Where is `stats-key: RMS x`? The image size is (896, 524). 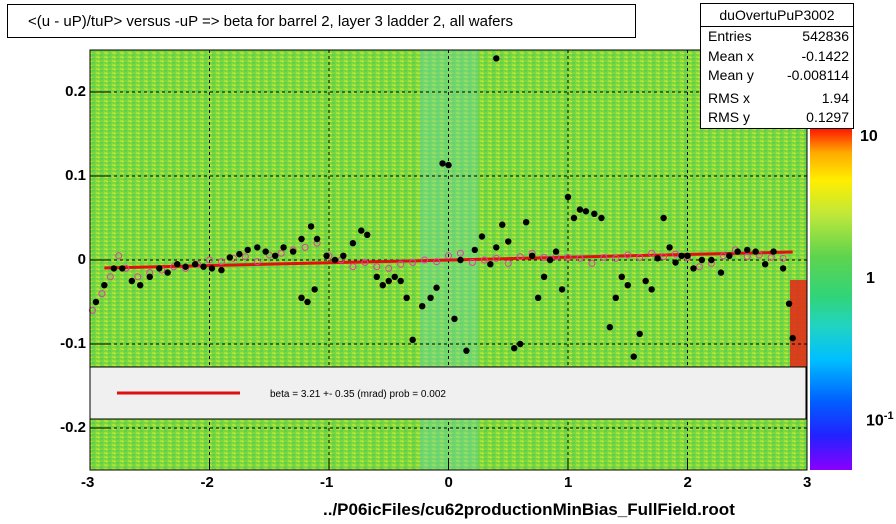
stats-key: RMS x is located at coordinates (729, 98).